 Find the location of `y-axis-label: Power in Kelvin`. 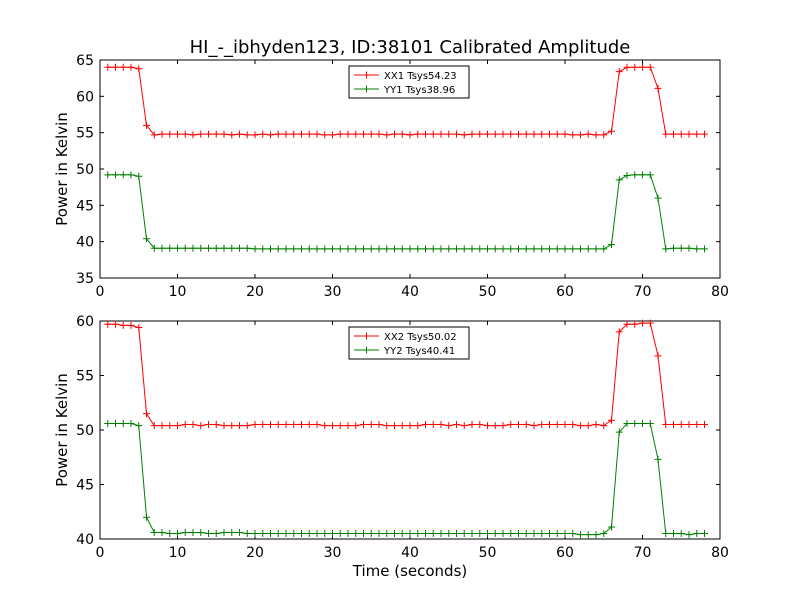

y-axis-label: Power in Kelvin is located at coordinates (62, 430).